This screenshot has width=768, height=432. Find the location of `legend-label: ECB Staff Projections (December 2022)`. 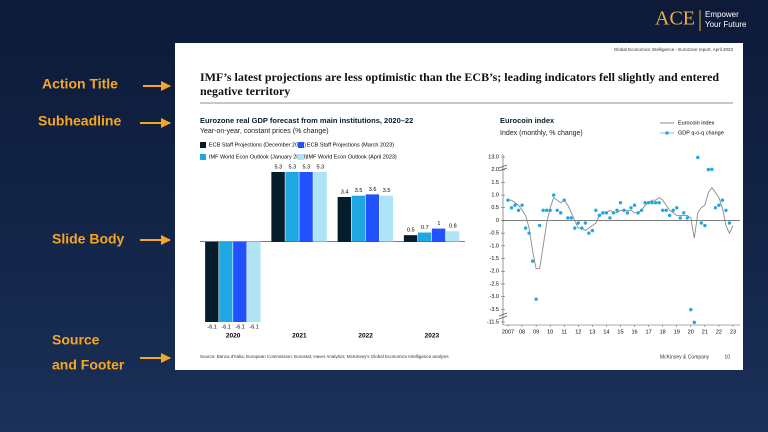

legend-label: ECB Staff Projections (December 2022) is located at coordinates (257, 145).